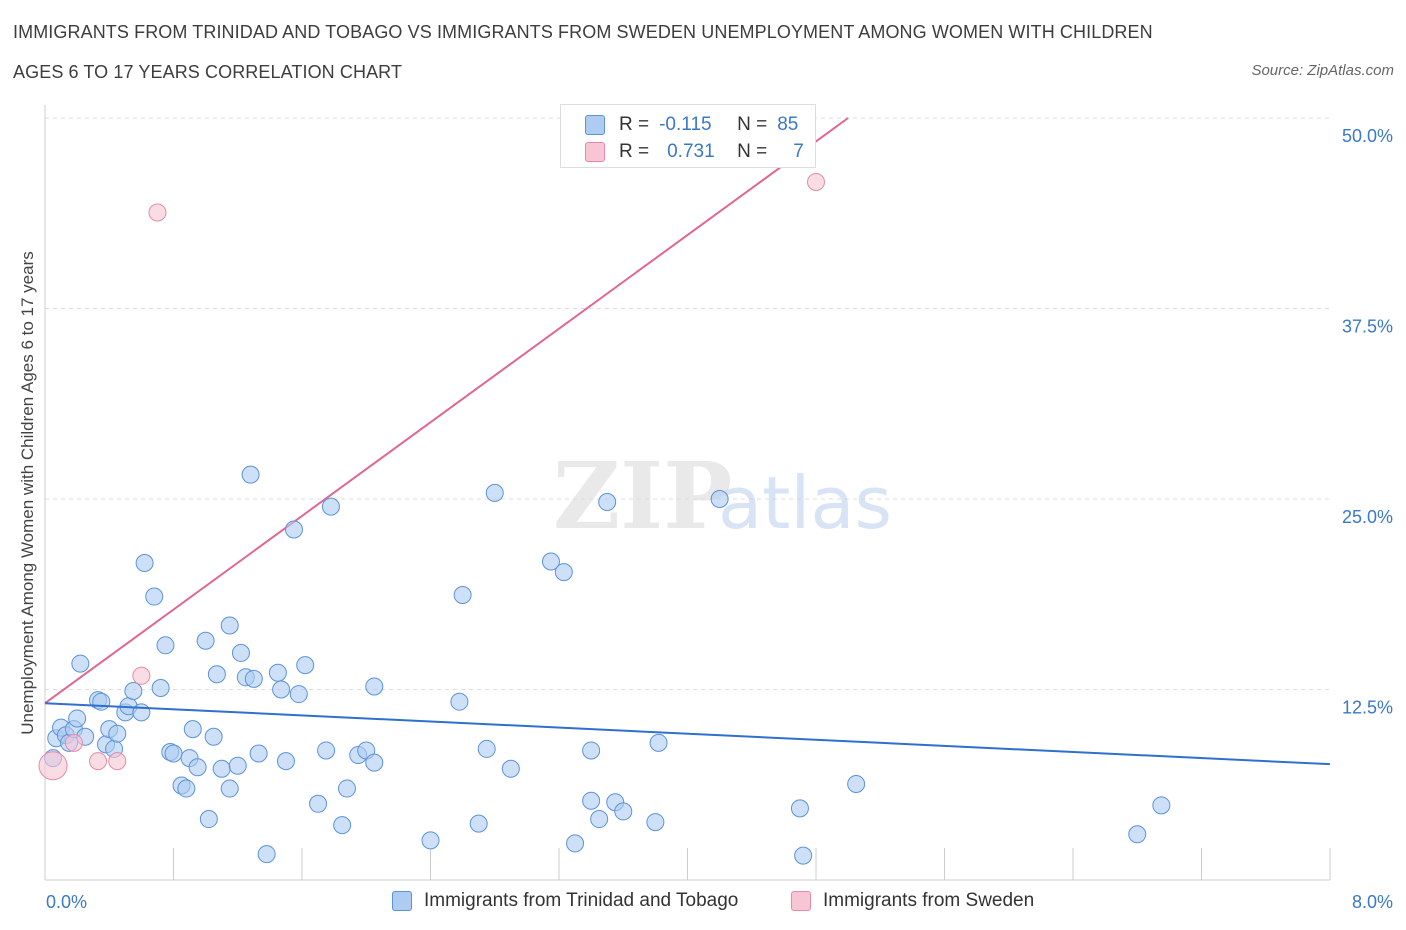 The image size is (1406, 930). I want to click on y-tick-label: 50.0%, so click(1367, 136).